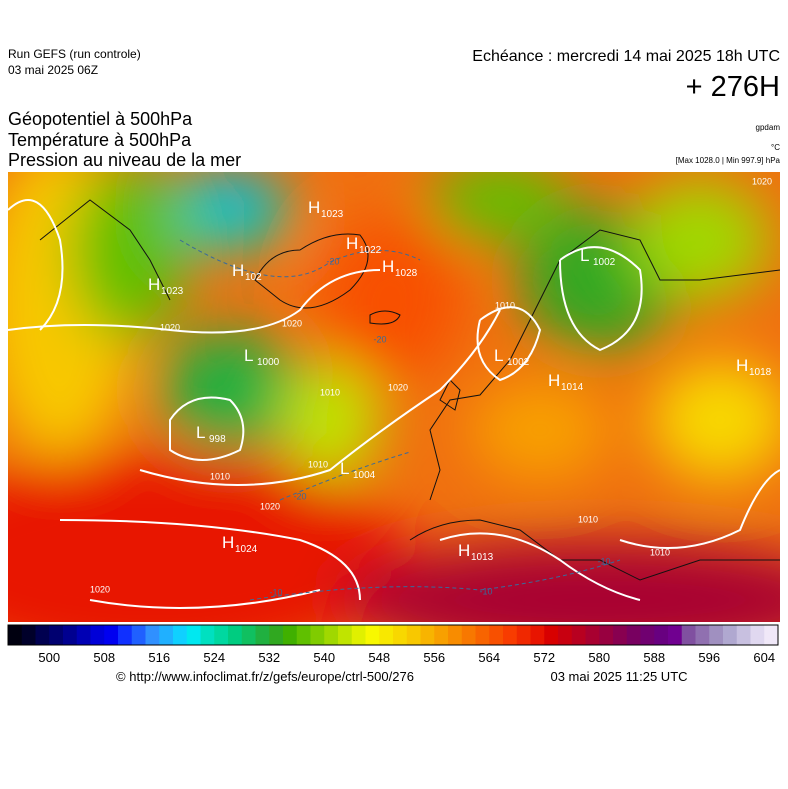  Describe the element at coordinates (775, 147) in the screenshot. I see `unit: °C` at that location.